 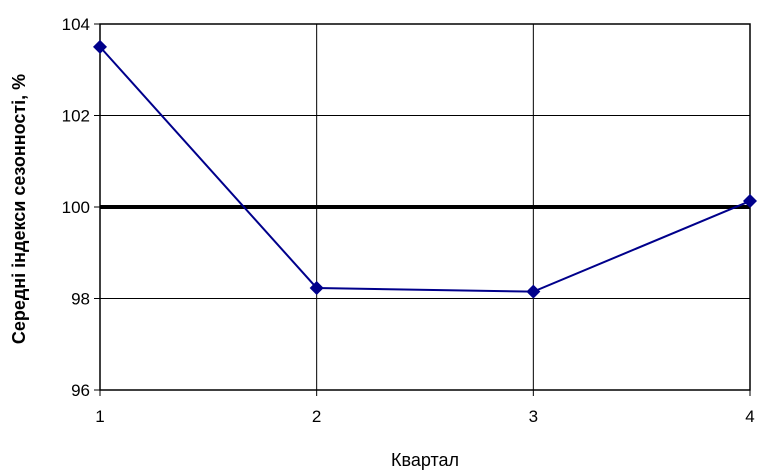 I want to click on y-tick-label: 104, so click(x=76, y=24).